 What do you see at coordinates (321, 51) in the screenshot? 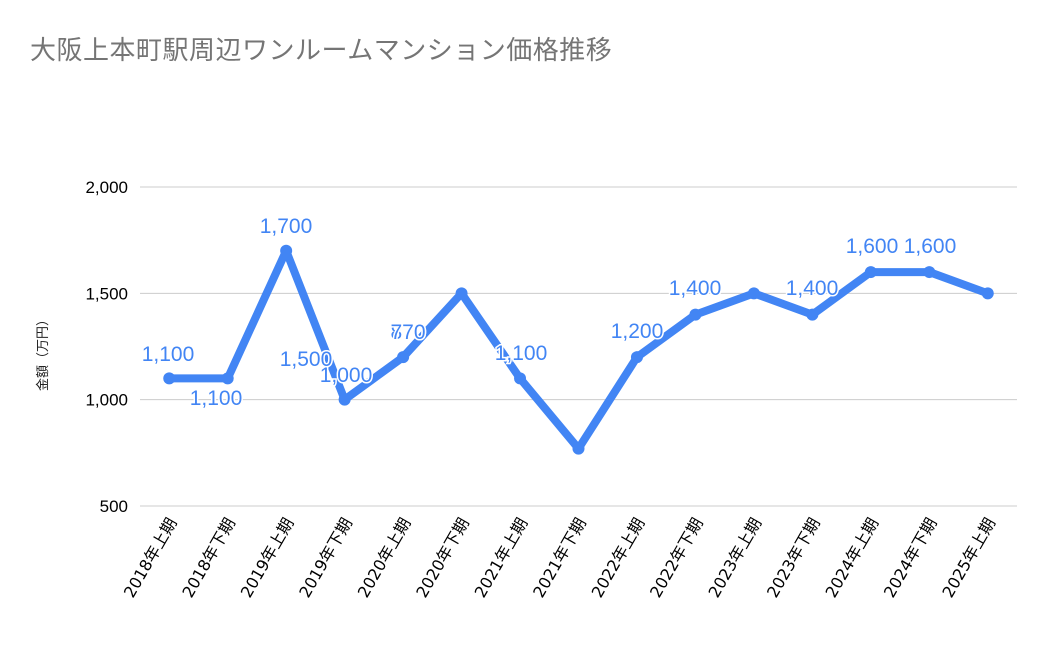
I see `chart-title: 大阪上本町駅周辺ワンルームマンション価格推移` at bounding box center [321, 51].